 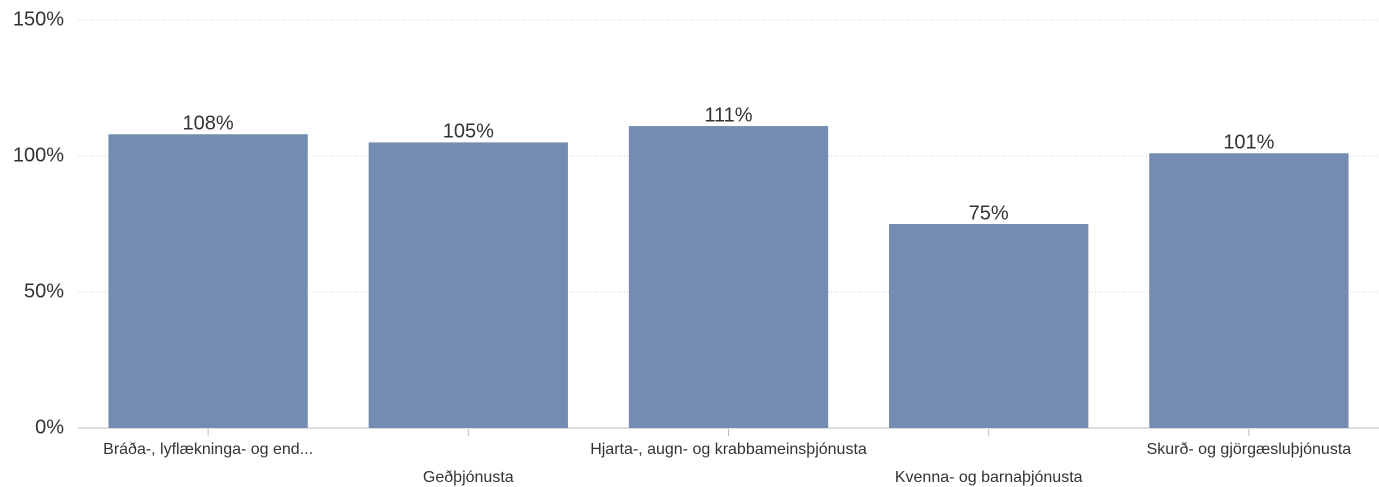 What do you see at coordinates (728, 449) in the screenshot?
I see `x-tick-label: Hjarta-, augn- og krabbameinsþjónusta` at bounding box center [728, 449].